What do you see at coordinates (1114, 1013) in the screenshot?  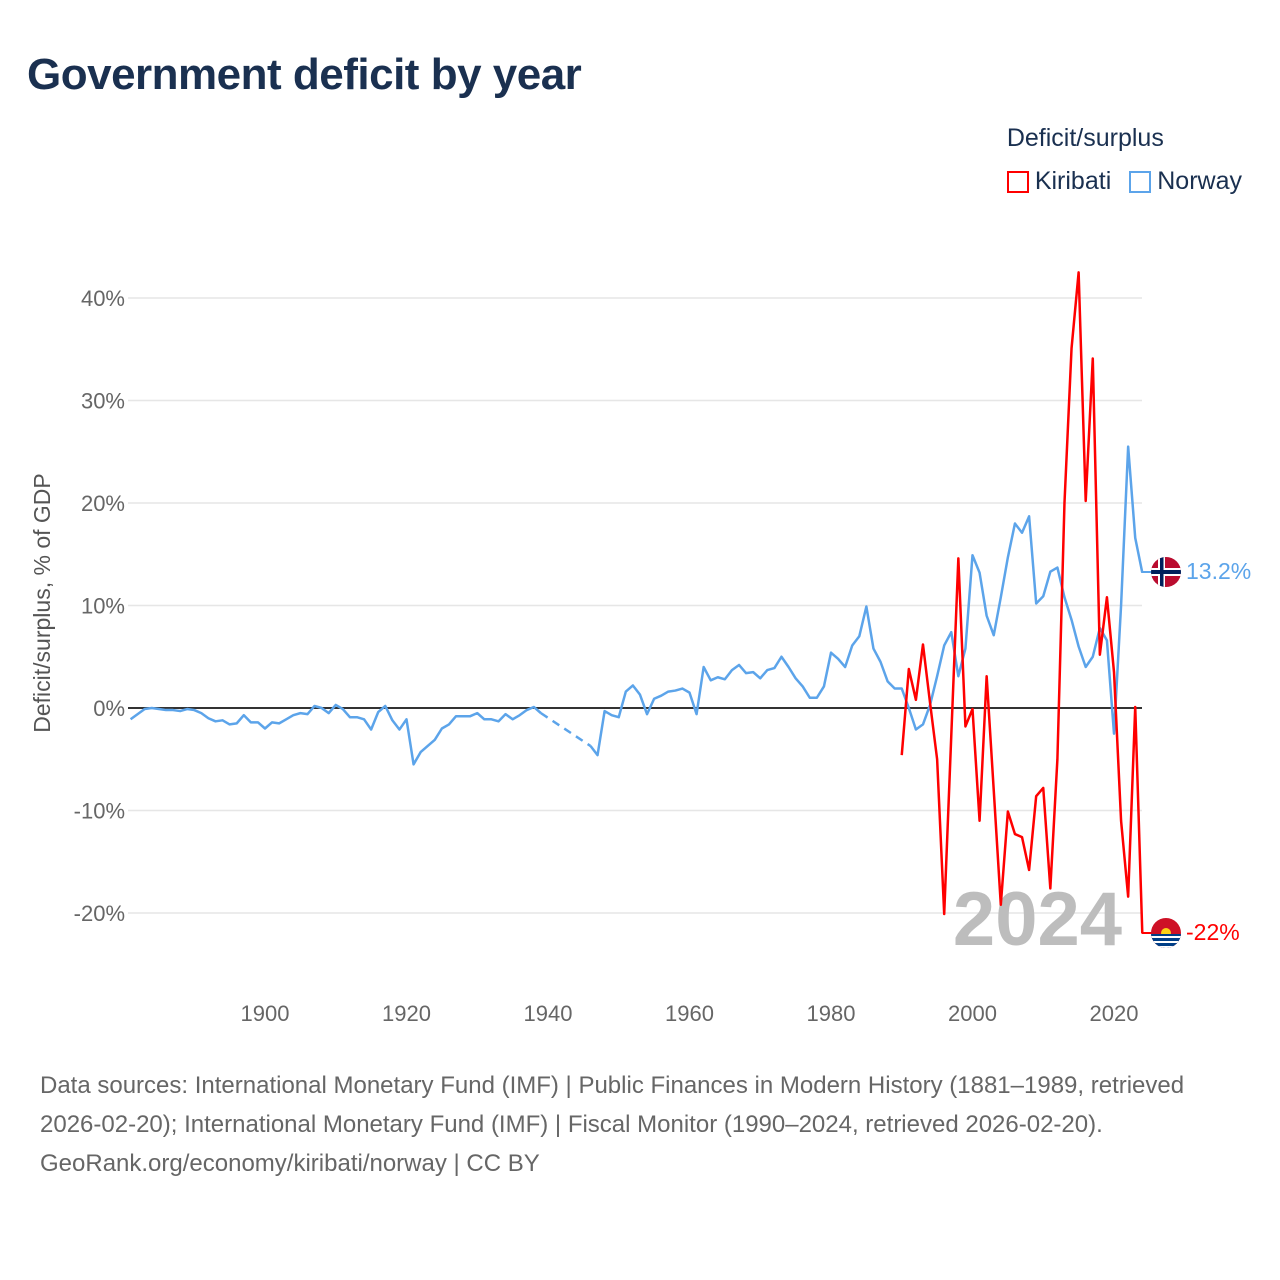 I see `x-tick-label: 2020` at bounding box center [1114, 1013].